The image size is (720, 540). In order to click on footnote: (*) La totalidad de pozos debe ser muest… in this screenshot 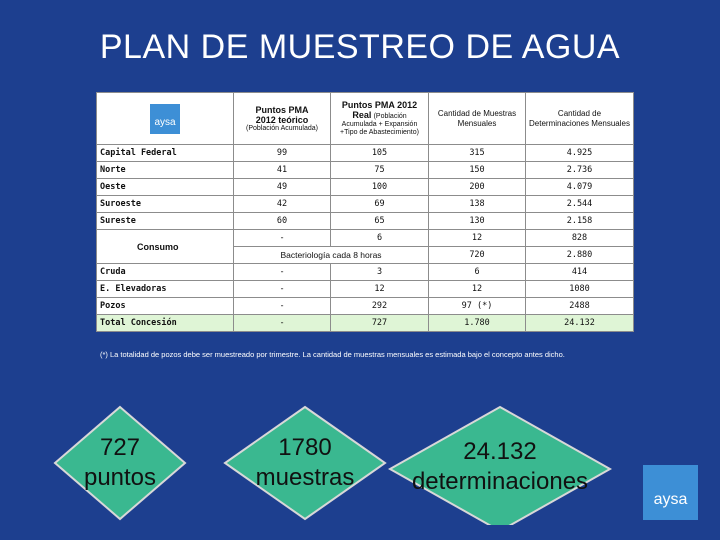, I will do `click(332, 354)`.